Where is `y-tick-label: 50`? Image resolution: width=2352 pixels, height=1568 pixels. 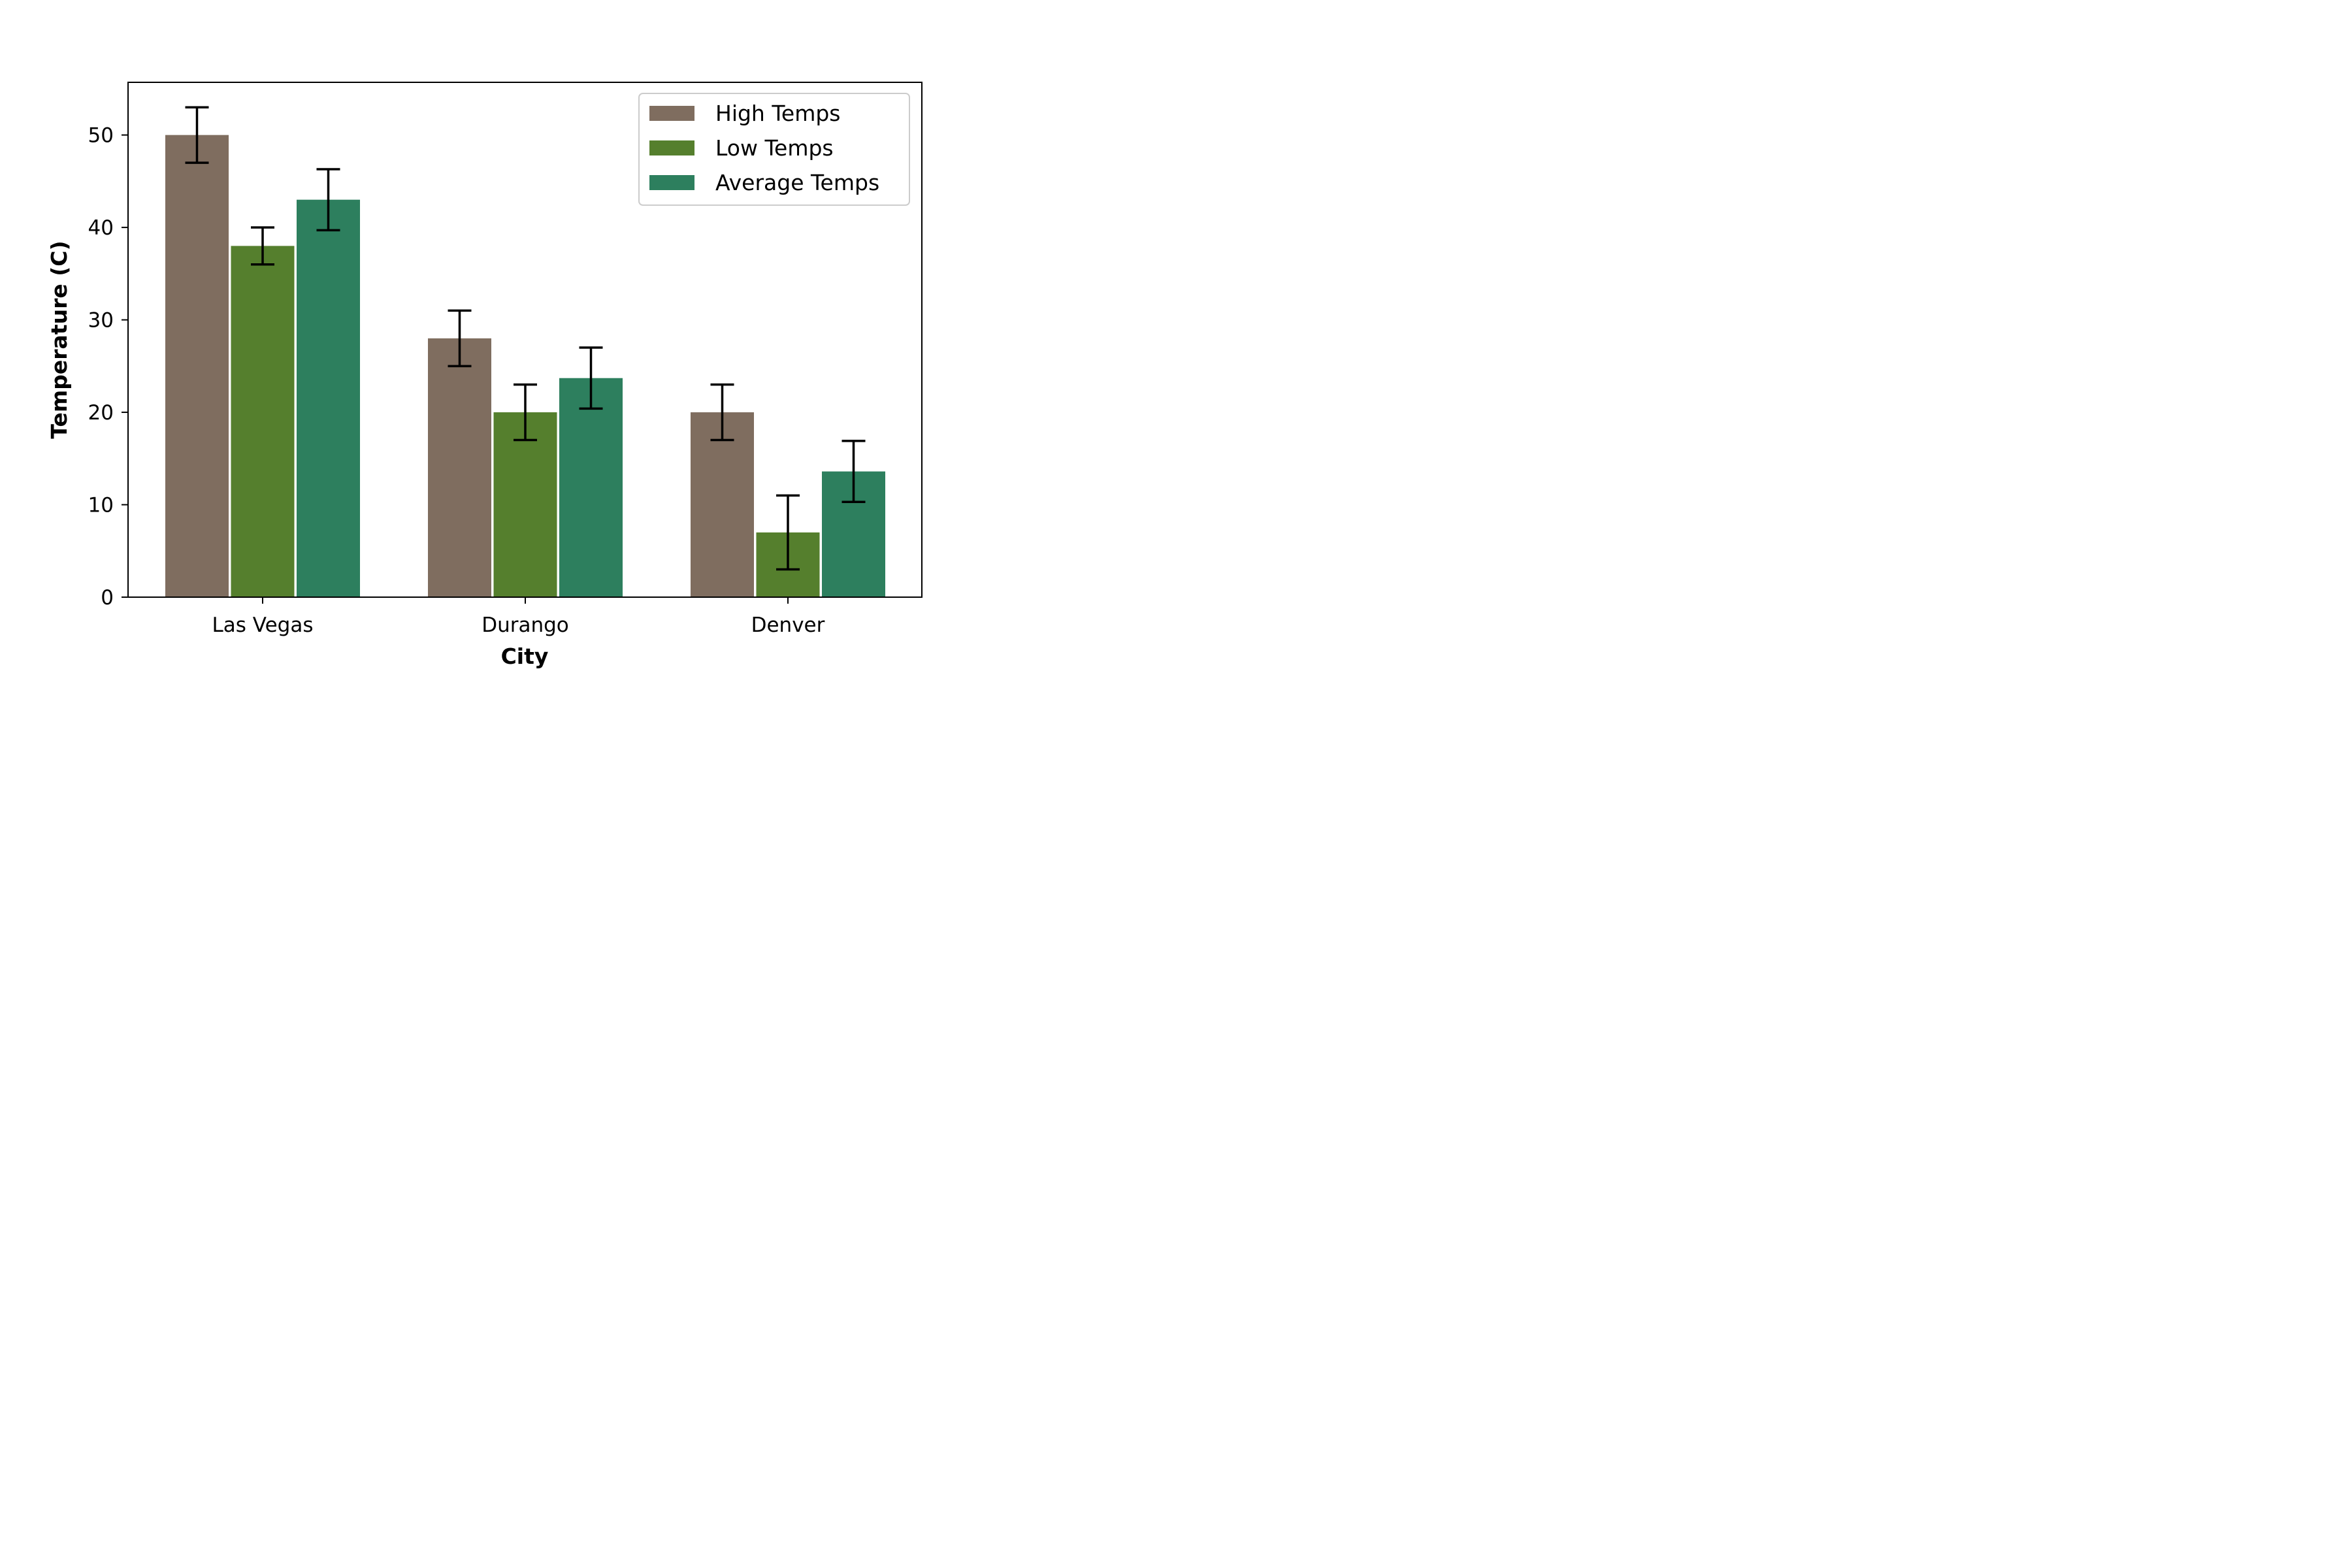 y-tick-label: 50 is located at coordinates (101, 136).